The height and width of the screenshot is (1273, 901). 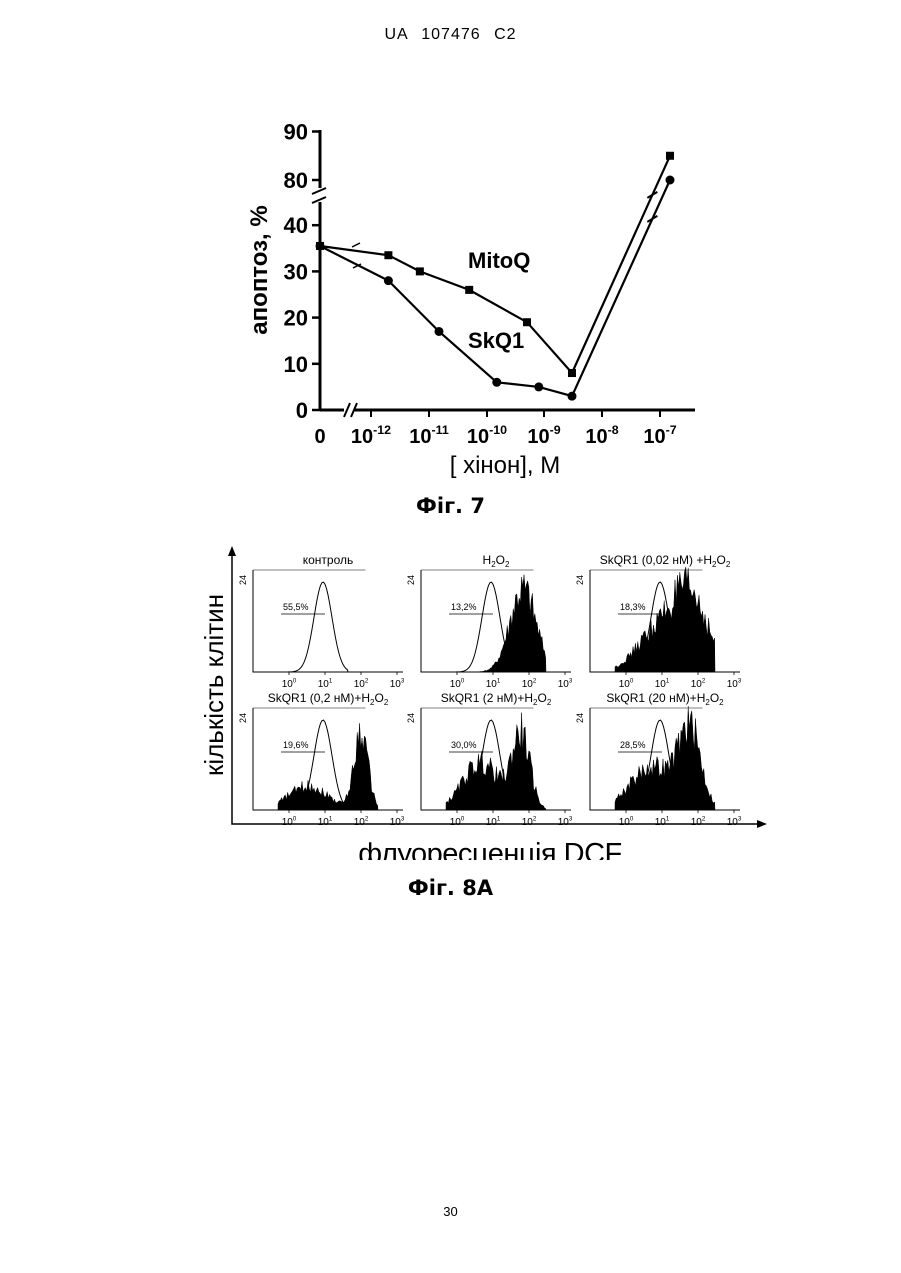 I want to click on y-axis-label: кількість клітин, so click(x=214, y=685).